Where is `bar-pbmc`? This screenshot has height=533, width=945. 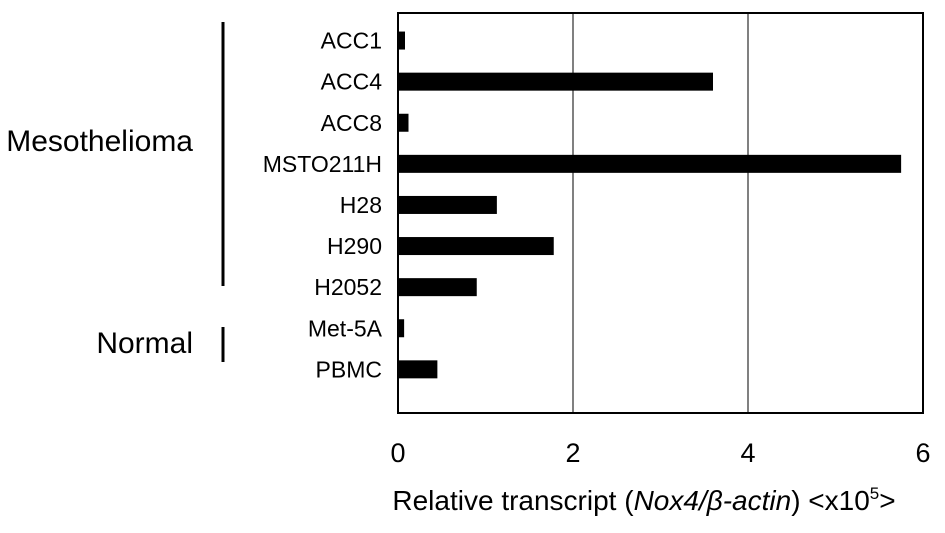
bar-pbmc is located at coordinates (418, 369).